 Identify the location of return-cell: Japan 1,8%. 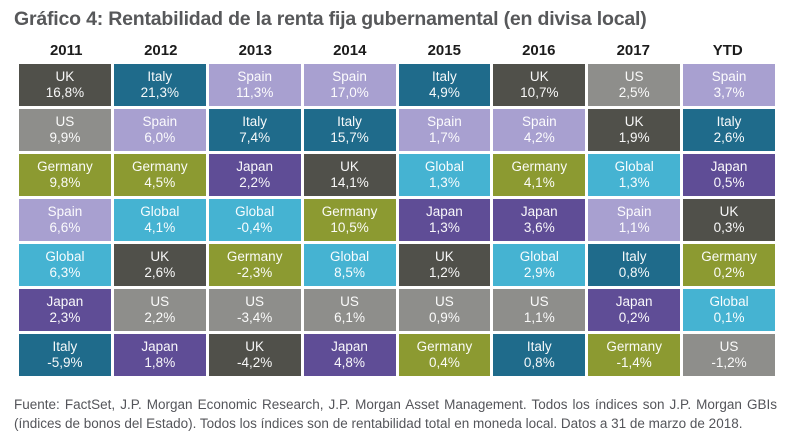
(159, 355).